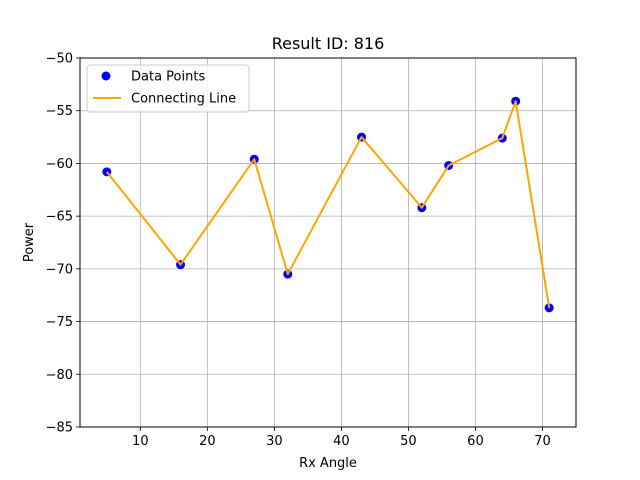 Image resolution: width=640 pixels, height=480 pixels. Describe the element at coordinates (542, 441) in the screenshot. I see `x-tick-label: 70` at that location.